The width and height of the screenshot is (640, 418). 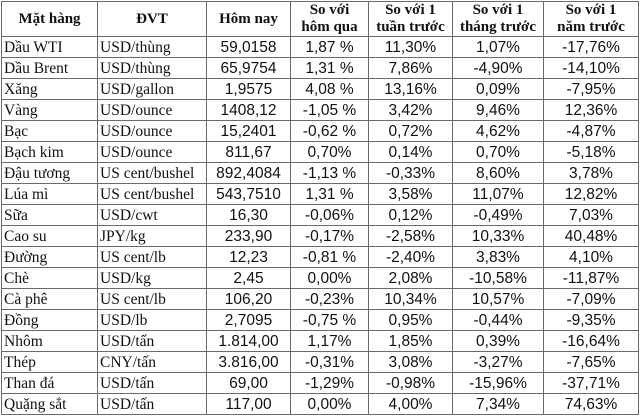 I want to click on price-today: 117,00, so click(x=248, y=404).